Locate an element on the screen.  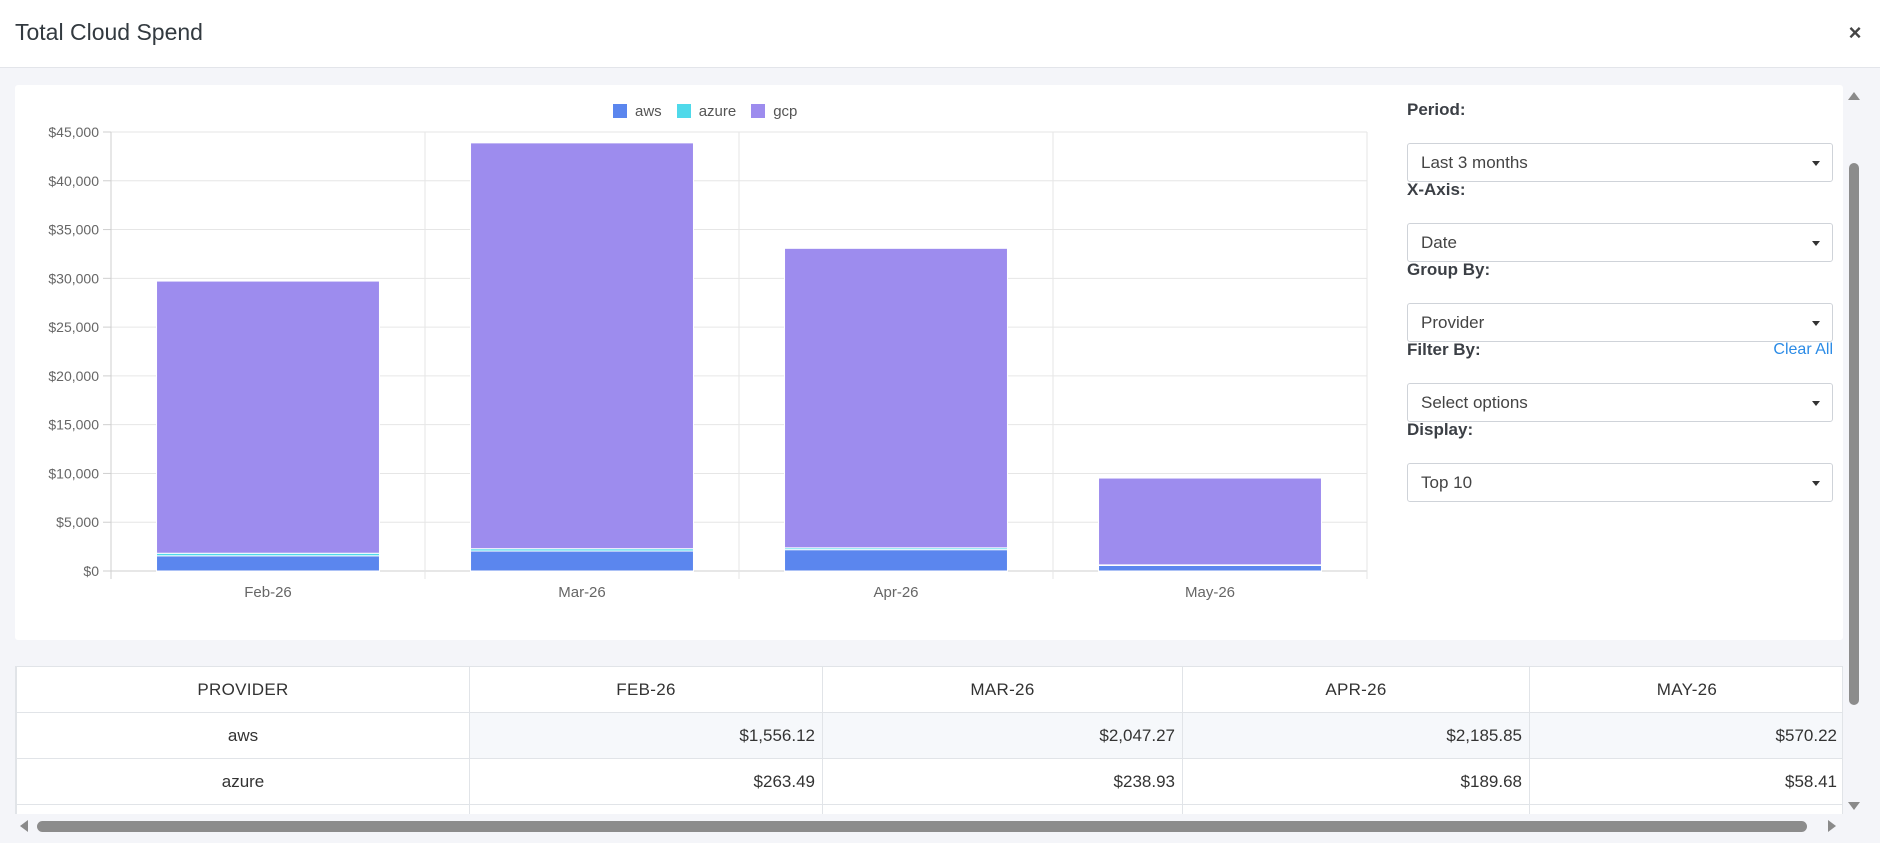
y-tick-label: $20,000 is located at coordinates (73, 376).